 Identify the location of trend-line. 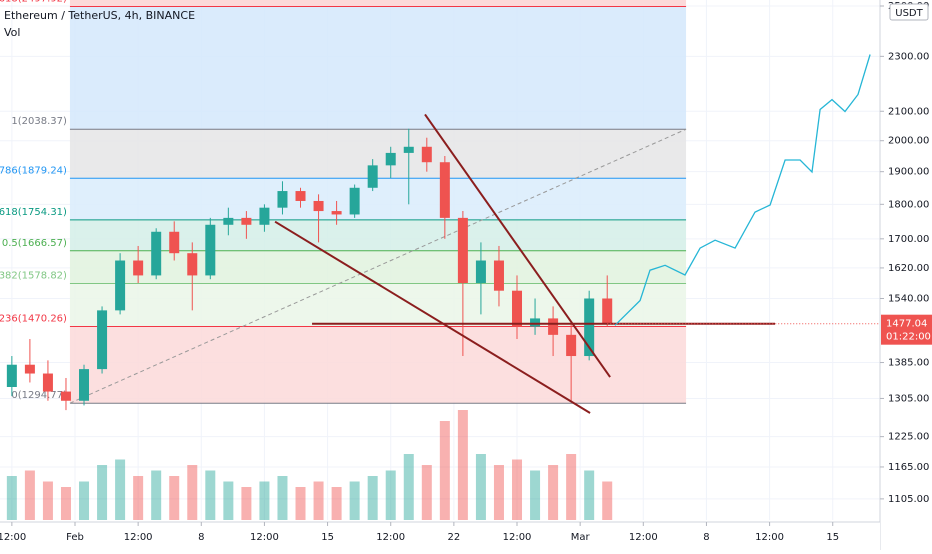
(517, 245).